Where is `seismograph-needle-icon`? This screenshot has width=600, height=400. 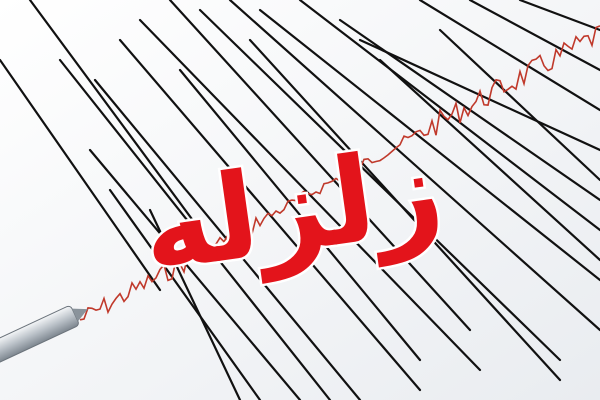 seismograph-needle-icon is located at coordinates (44, 338).